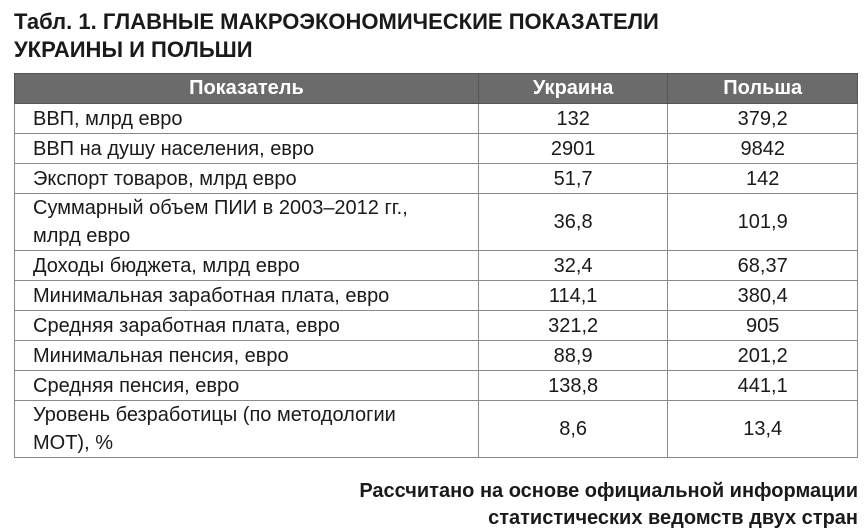 The height and width of the screenshot is (532, 867). I want to click on title-line: УКРАИНЫ И ПОЛЬШИ, so click(133, 49).